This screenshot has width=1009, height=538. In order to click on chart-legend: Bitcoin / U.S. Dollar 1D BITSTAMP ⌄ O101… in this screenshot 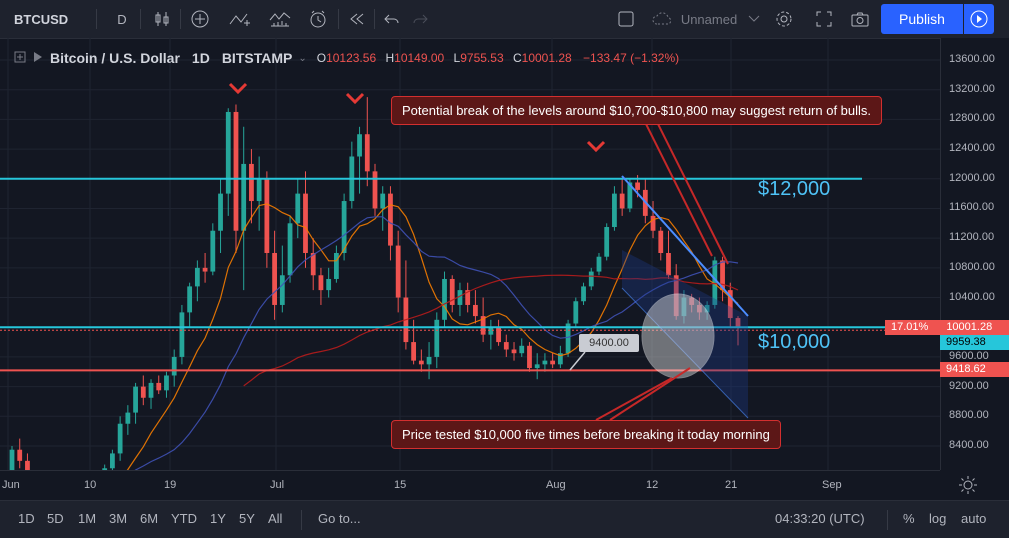, I will do `click(346, 58)`.